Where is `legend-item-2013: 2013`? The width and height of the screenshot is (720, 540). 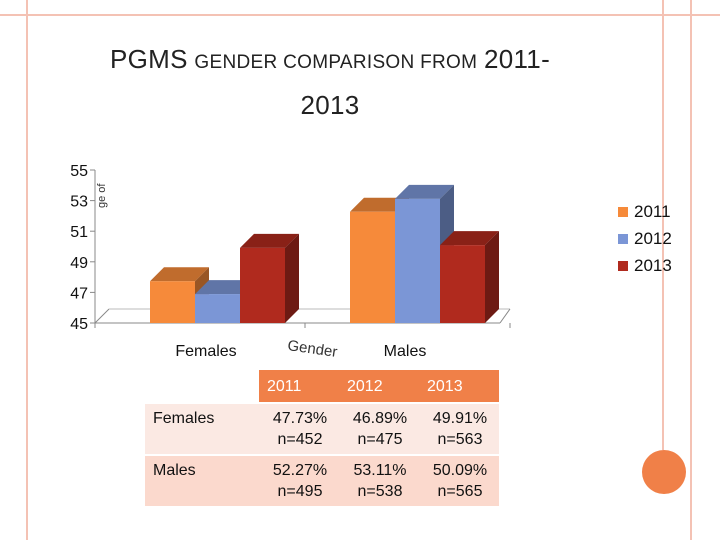 legend-item-2013: 2013 is located at coordinates (645, 265).